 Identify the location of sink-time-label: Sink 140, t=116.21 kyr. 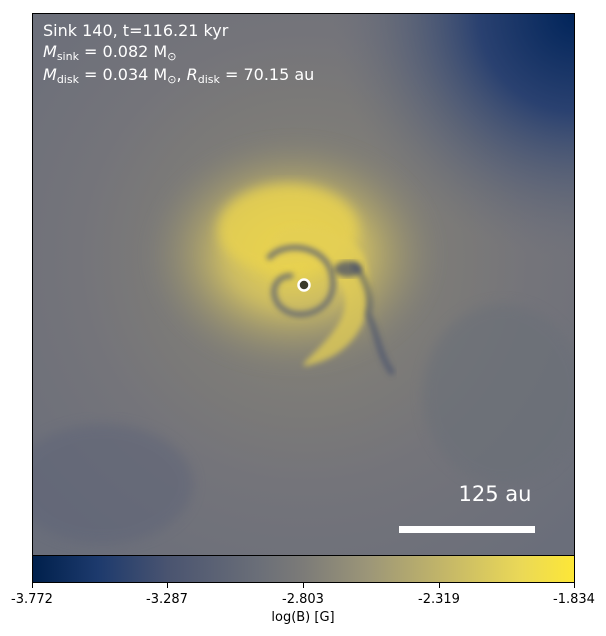
(136, 30).